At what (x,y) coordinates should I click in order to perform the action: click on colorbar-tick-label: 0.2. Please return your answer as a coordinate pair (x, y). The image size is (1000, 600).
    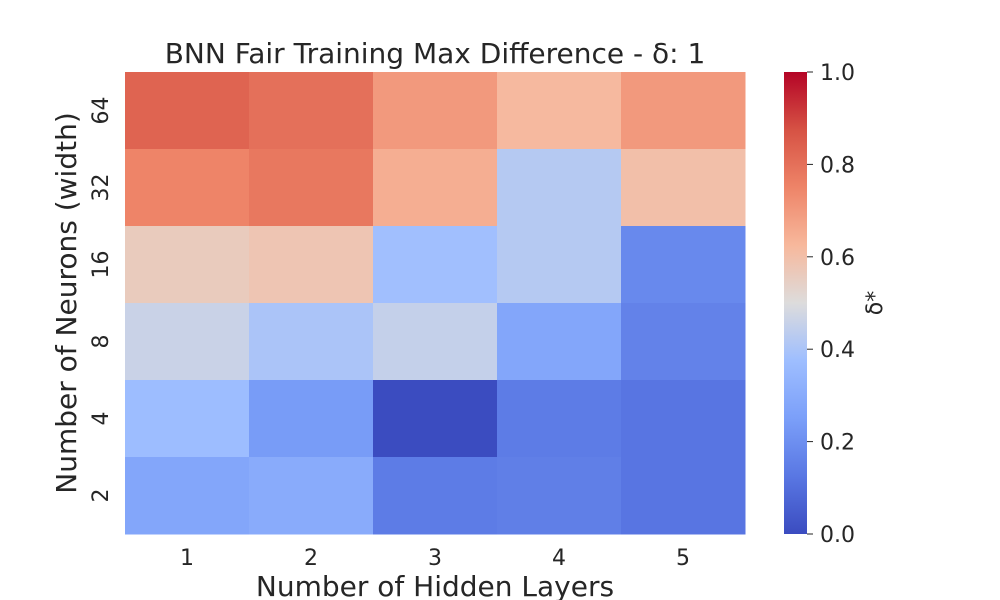
    Looking at the image, I should click on (837, 443).